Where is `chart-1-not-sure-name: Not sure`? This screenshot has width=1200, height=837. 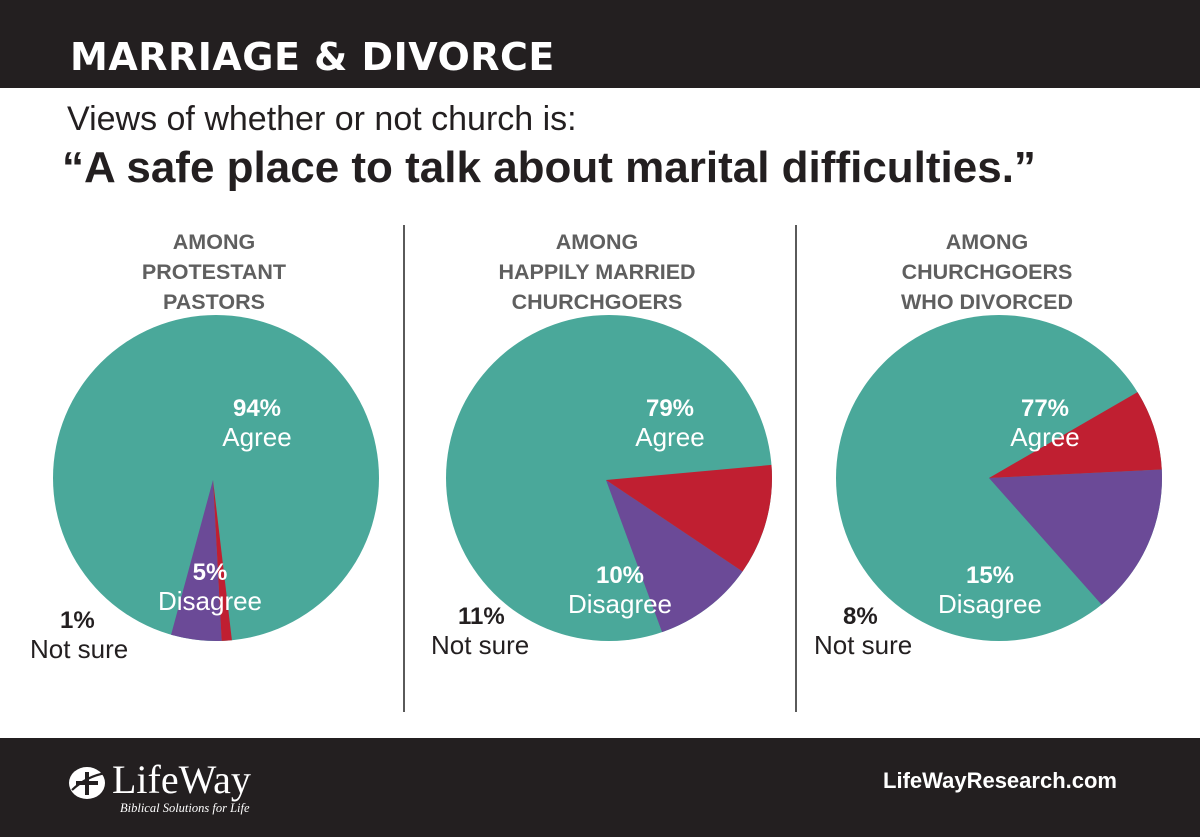 chart-1-not-sure-name: Not sure is located at coordinates (79, 648).